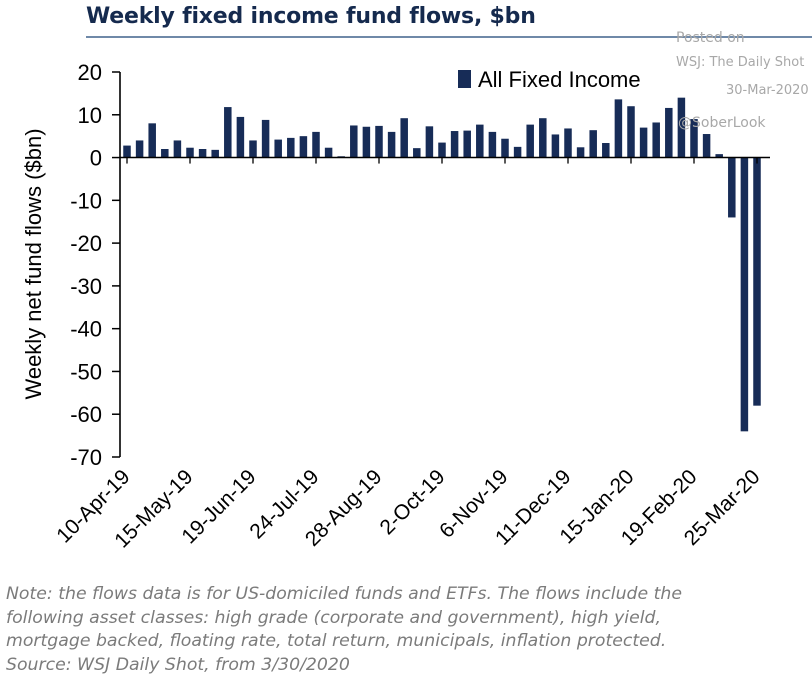  I want to click on y-tick-label: -40, so click(86, 329).